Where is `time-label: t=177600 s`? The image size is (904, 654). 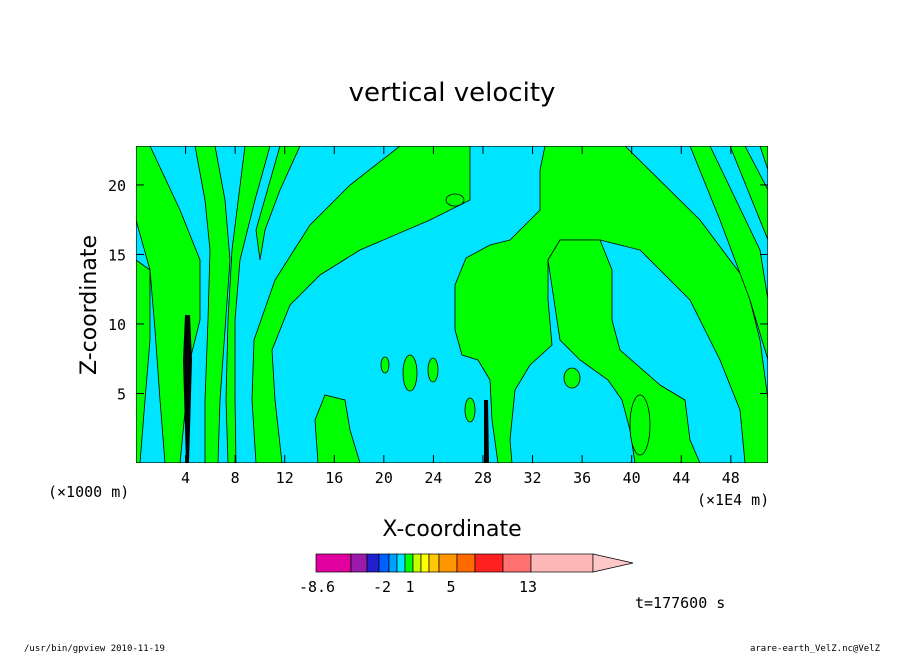
time-label: t=177600 s is located at coordinates (680, 603).